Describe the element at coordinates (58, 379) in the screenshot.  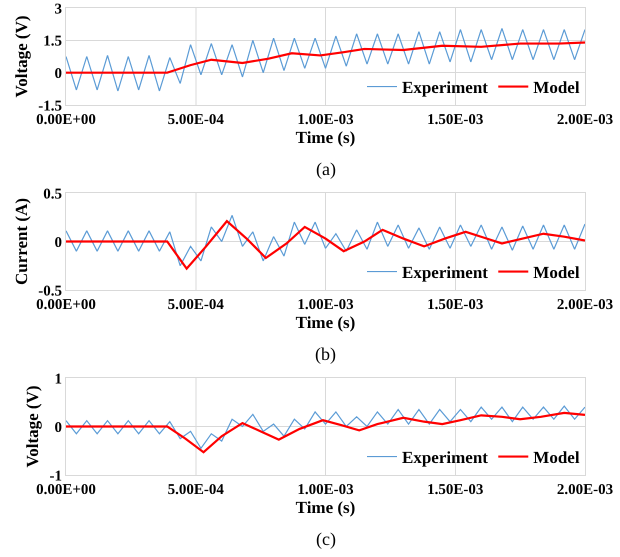
I see `y-tick-label: 1` at that location.